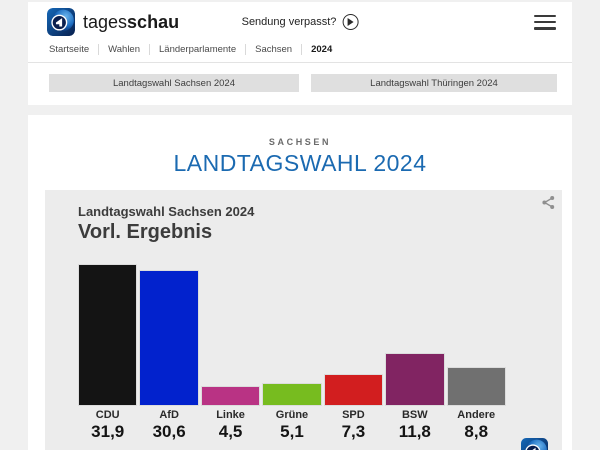 The image size is (600, 450). Describe the element at coordinates (414, 415) in the screenshot. I see `bar-label-bsw: BSW` at that location.